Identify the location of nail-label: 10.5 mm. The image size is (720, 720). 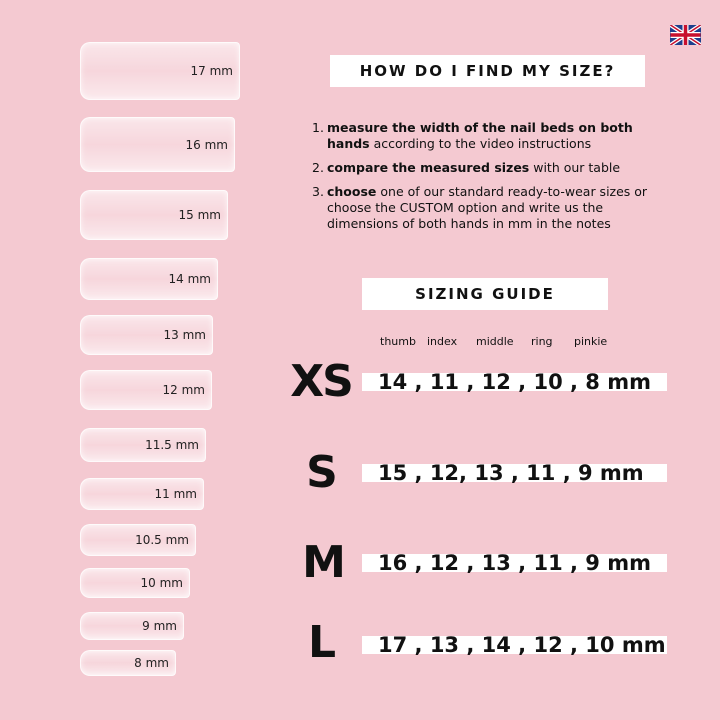
(162, 540).